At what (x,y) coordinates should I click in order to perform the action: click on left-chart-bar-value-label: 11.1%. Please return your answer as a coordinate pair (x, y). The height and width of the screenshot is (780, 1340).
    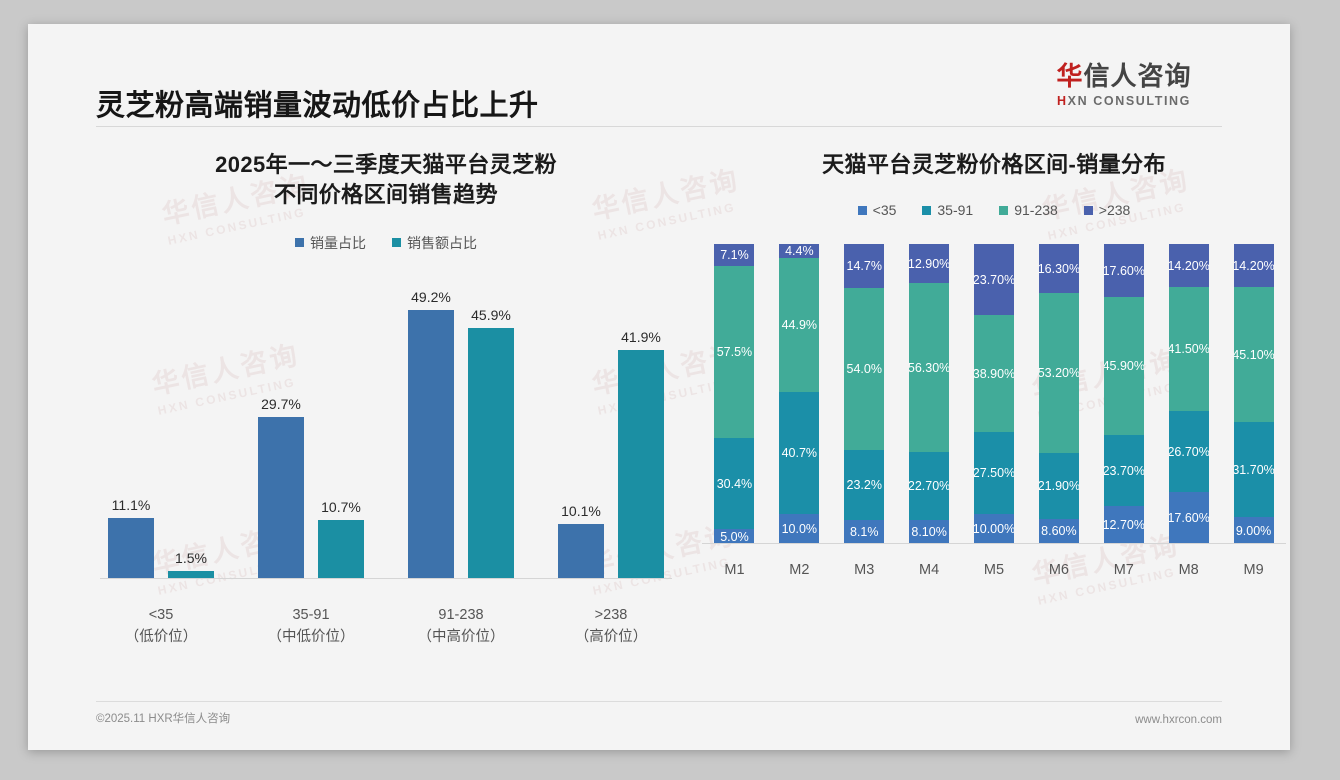
    Looking at the image, I should click on (131, 505).